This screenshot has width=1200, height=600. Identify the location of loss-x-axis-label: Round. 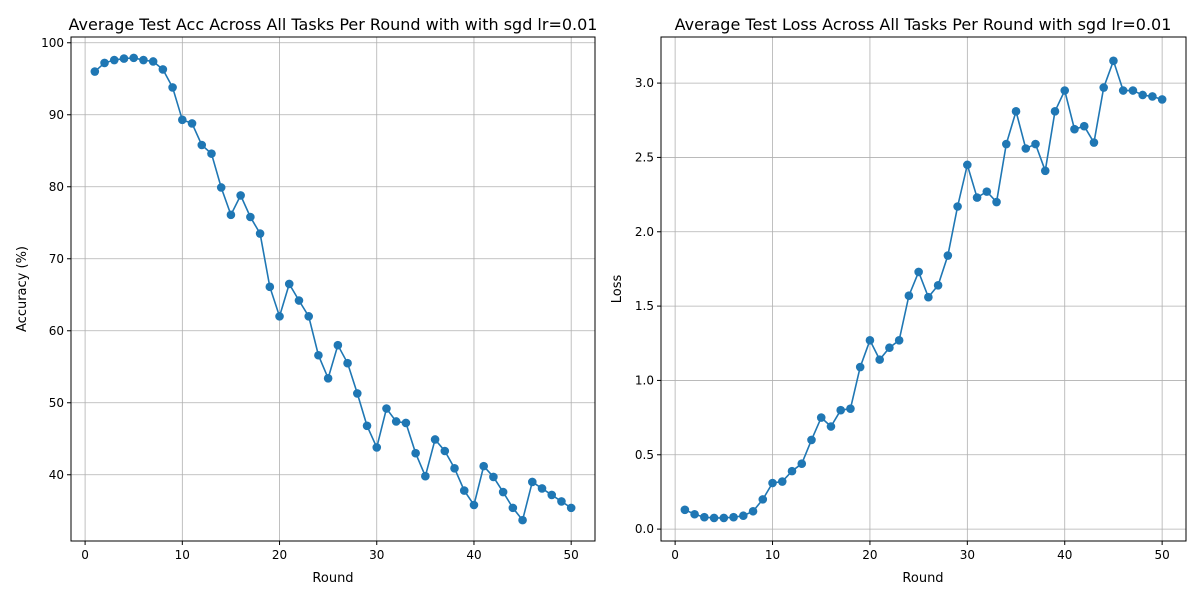
(922, 578).